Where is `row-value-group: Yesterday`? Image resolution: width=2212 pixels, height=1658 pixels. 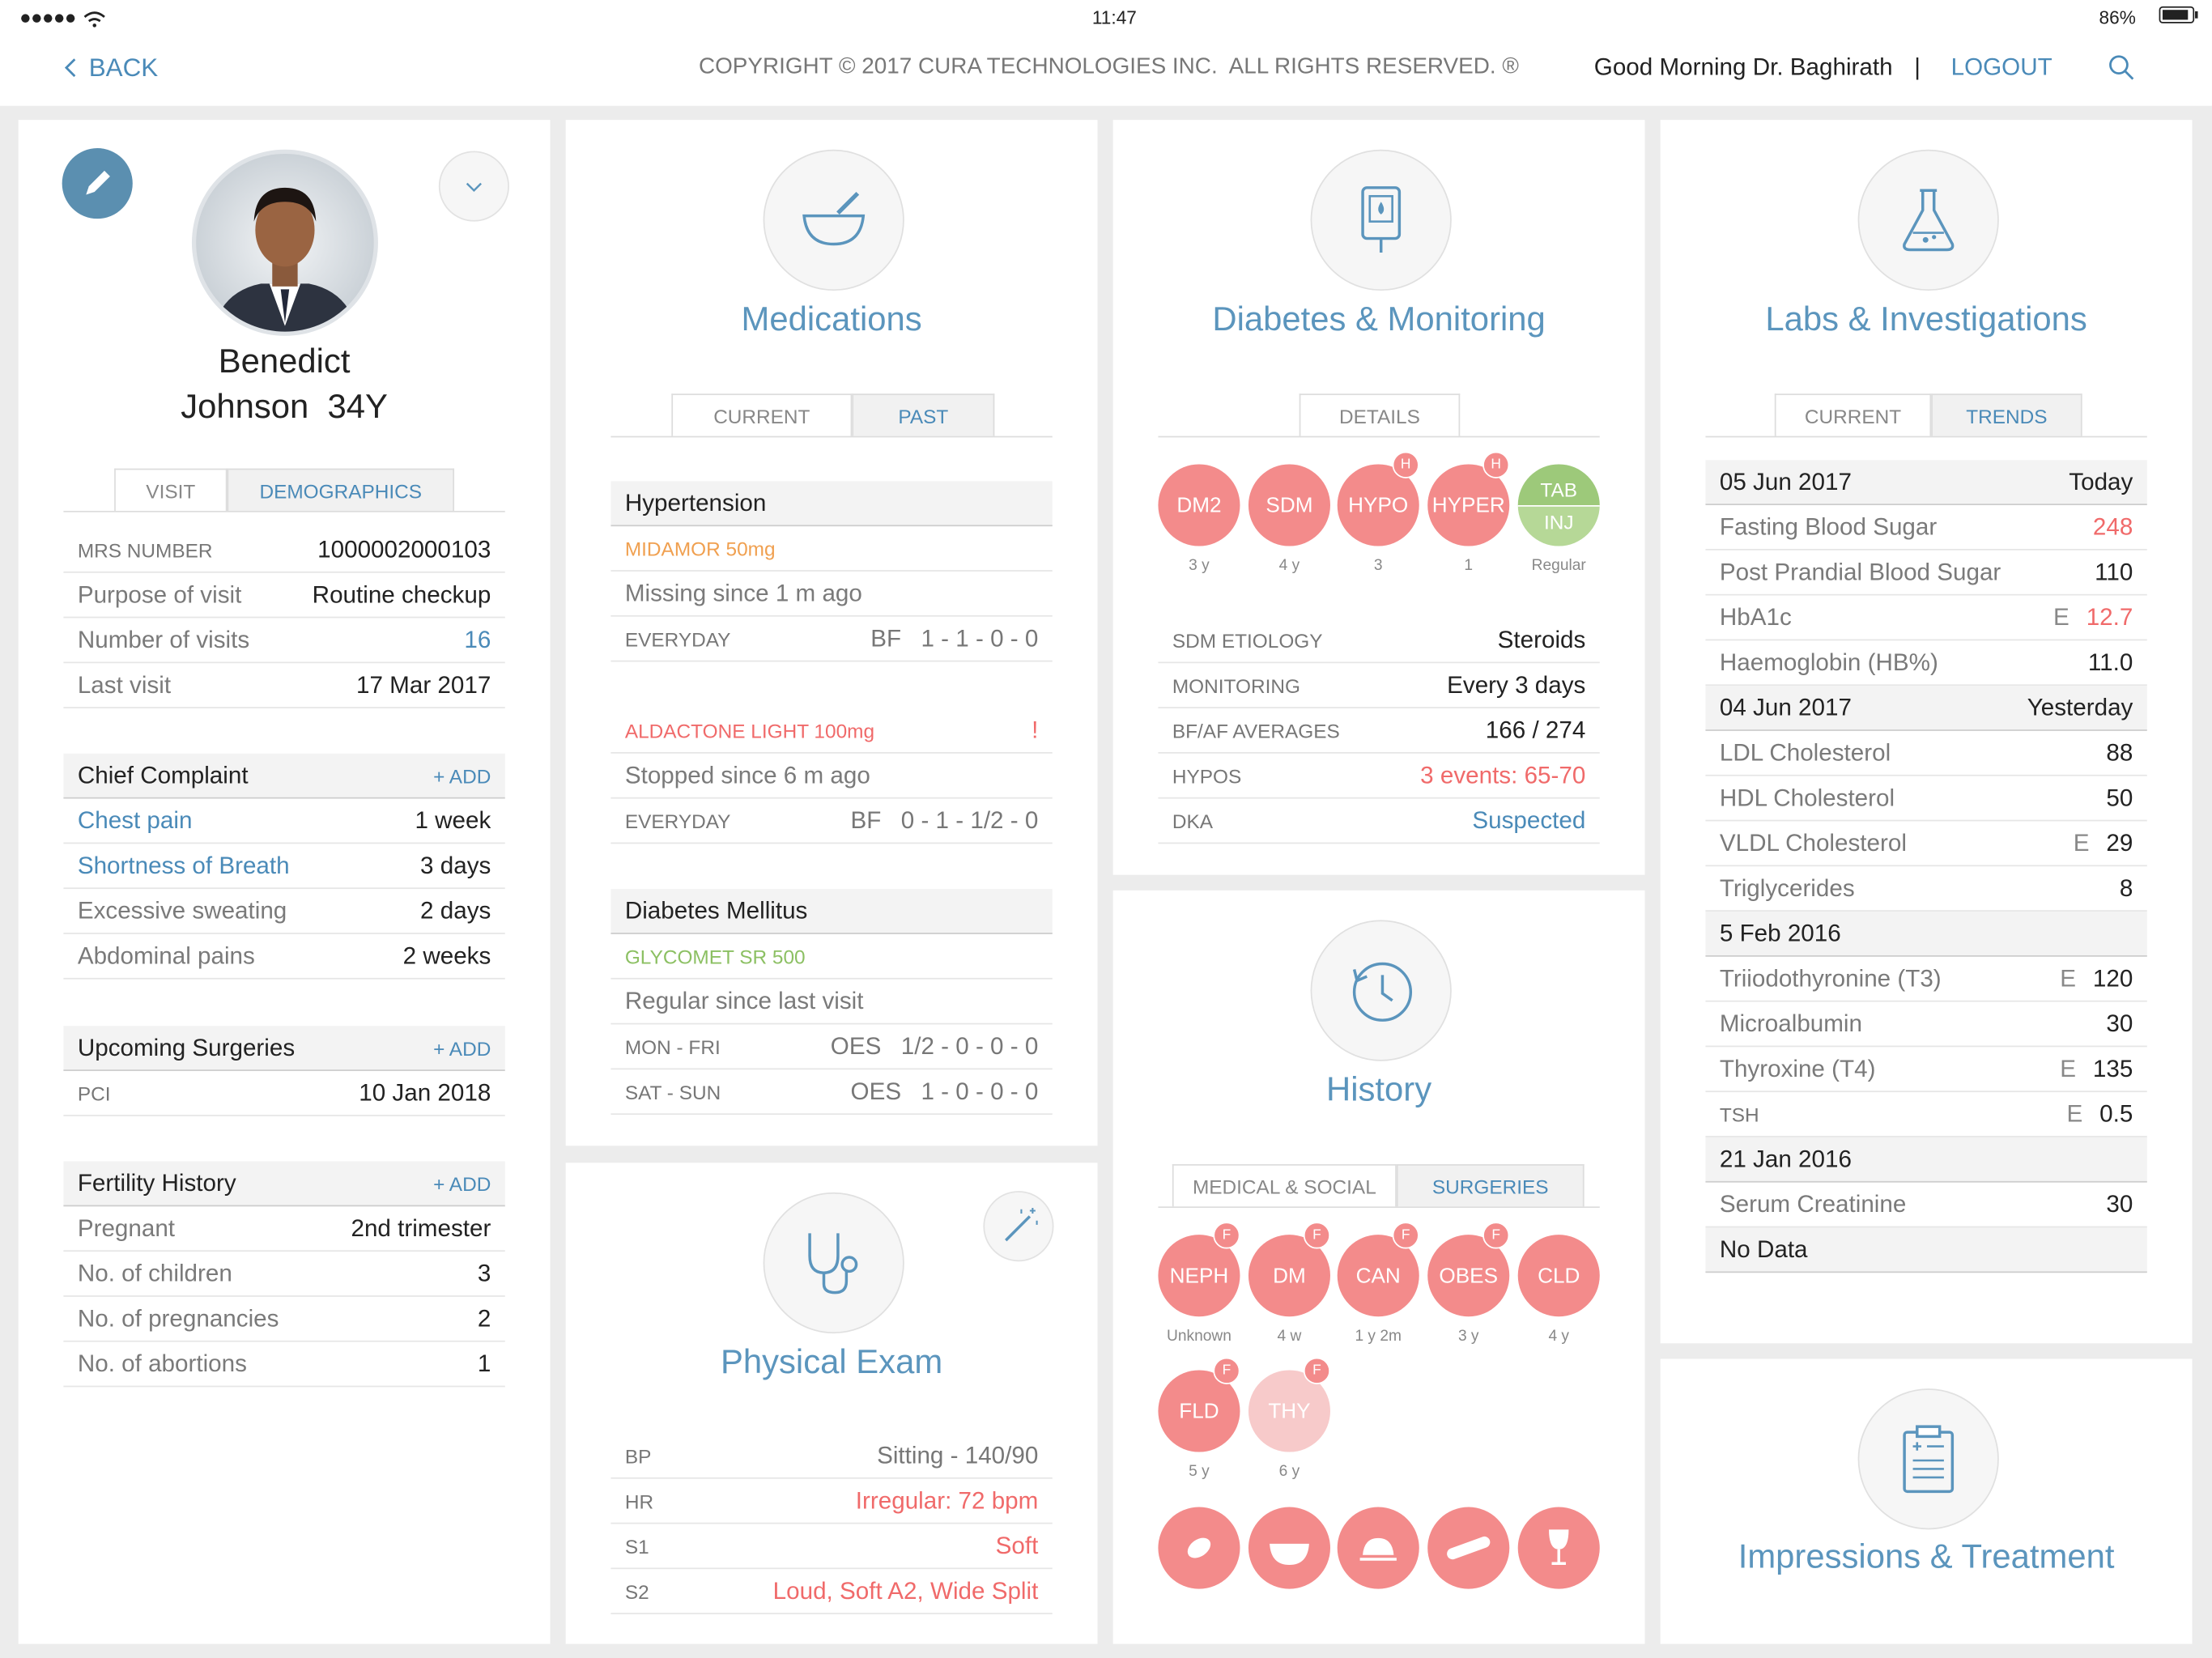 row-value-group: Yesterday is located at coordinates (2080, 708).